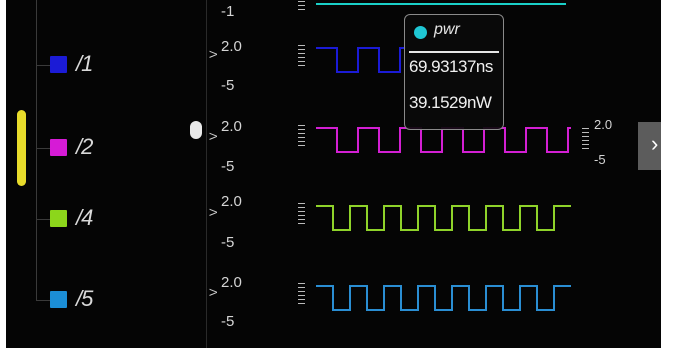 This screenshot has height=356, width=681. I want to click on drag-handle, so click(196, 130).